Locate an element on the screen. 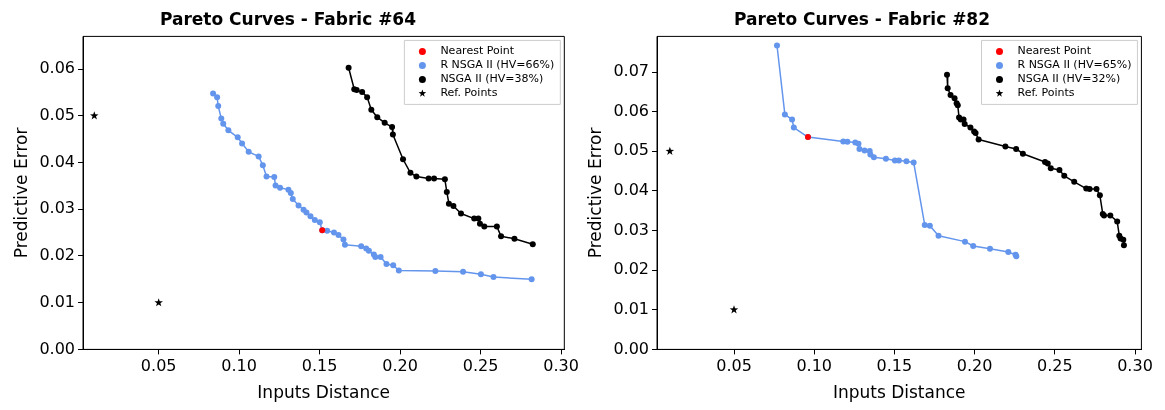 This screenshot has width=1165, height=410. y-tick-label: 0.07 is located at coordinates (631, 71).